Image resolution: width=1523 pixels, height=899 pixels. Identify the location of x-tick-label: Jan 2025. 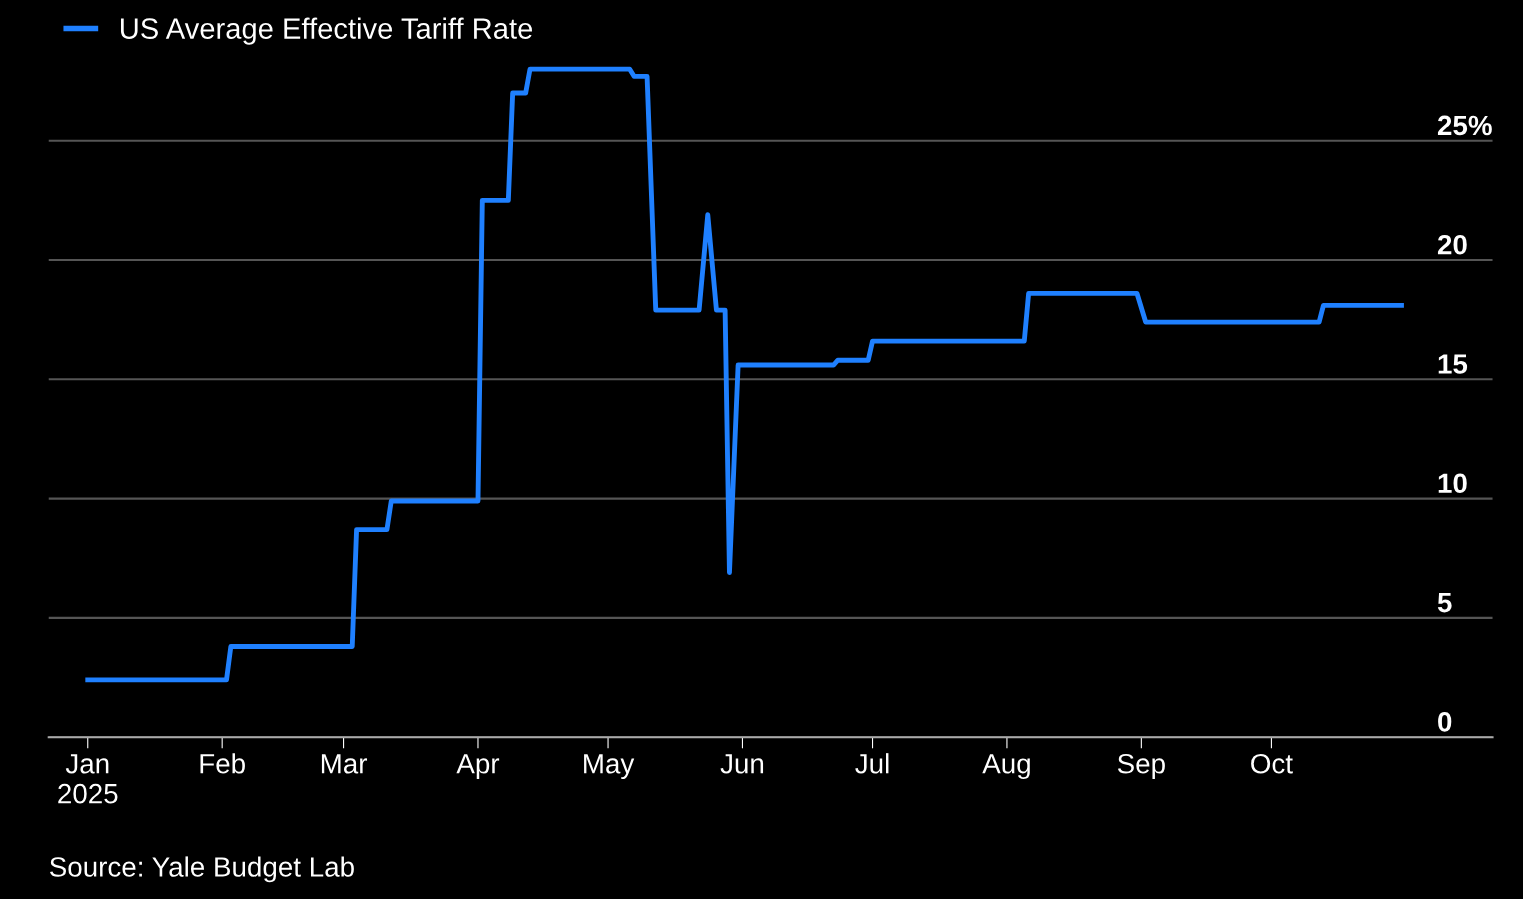
(88, 779).